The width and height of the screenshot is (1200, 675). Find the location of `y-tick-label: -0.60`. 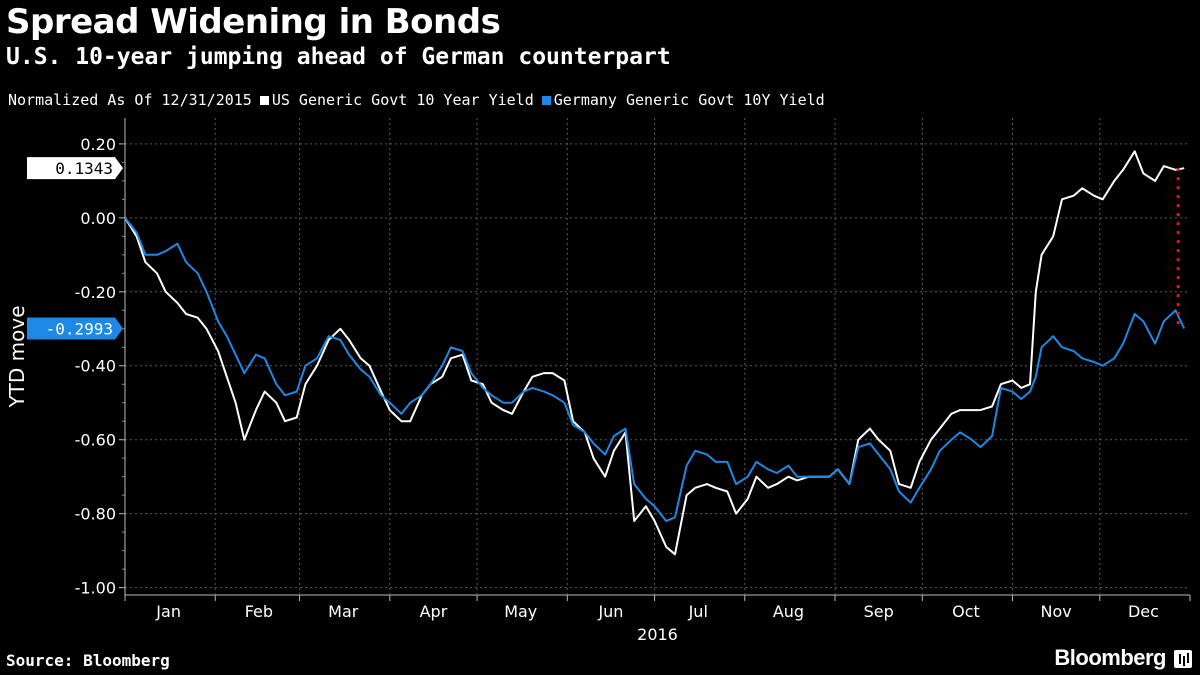

y-tick-label: -0.60 is located at coordinates (95, 440).